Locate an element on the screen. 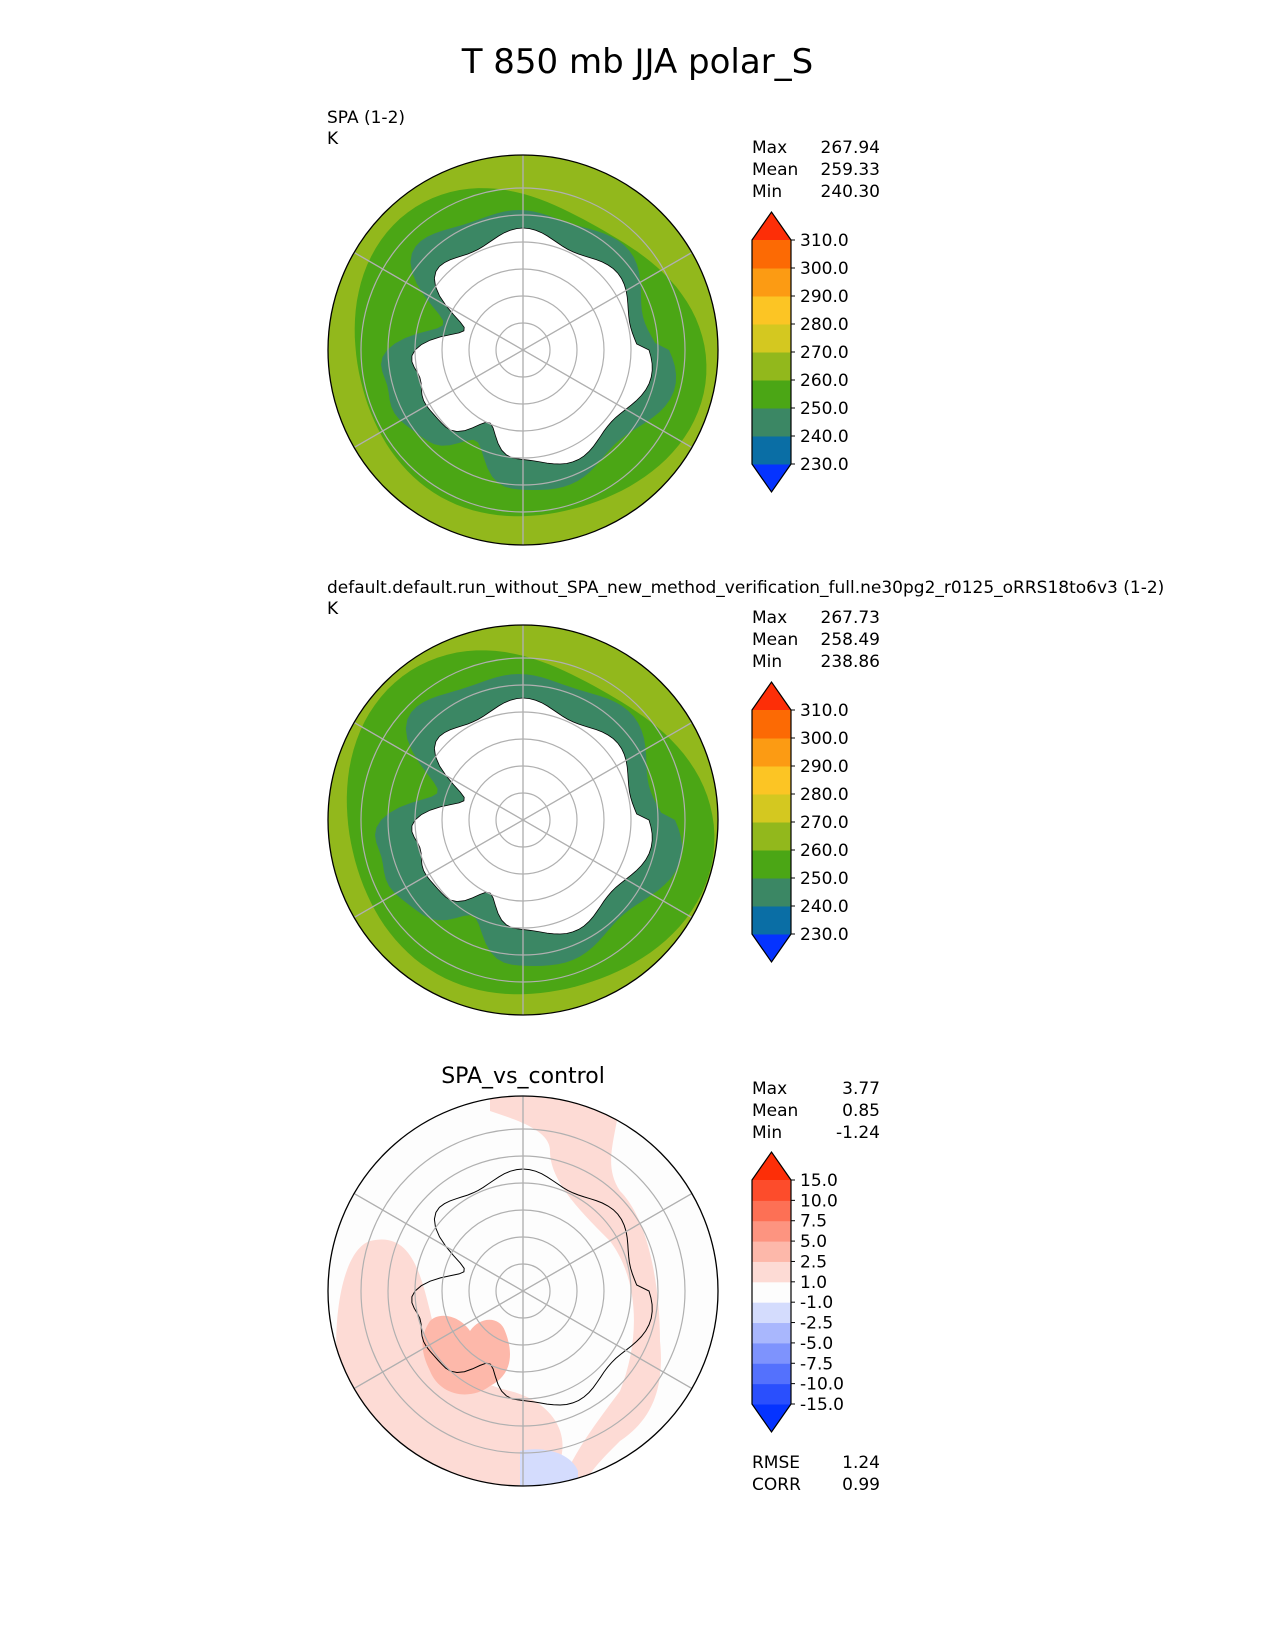 Image resolution: width=1275 pixels, height=1650 pixels. panel3-stats: Max 3.77 Mean 0.85 Min -1.24 is located at coordinates (816, 1111).